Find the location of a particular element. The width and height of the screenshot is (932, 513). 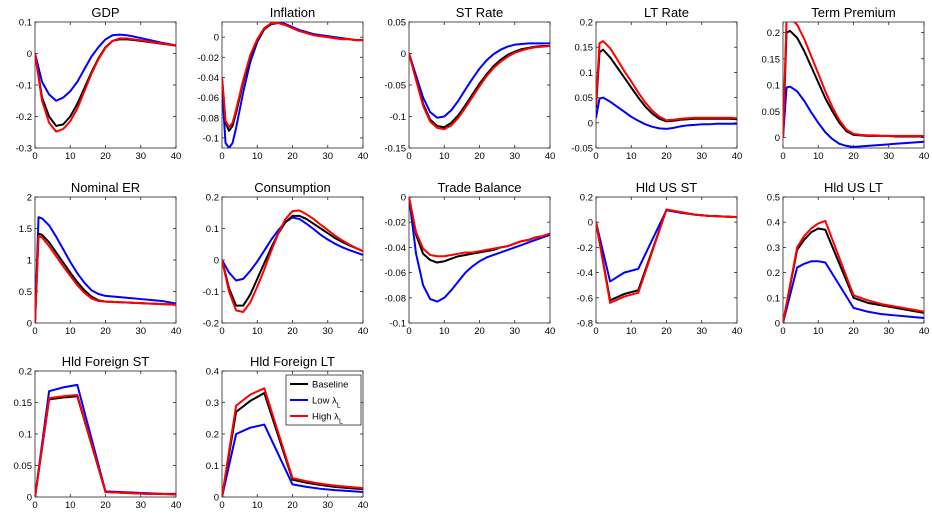

panel-title: Term Premium is located at coordinates (853, 12).